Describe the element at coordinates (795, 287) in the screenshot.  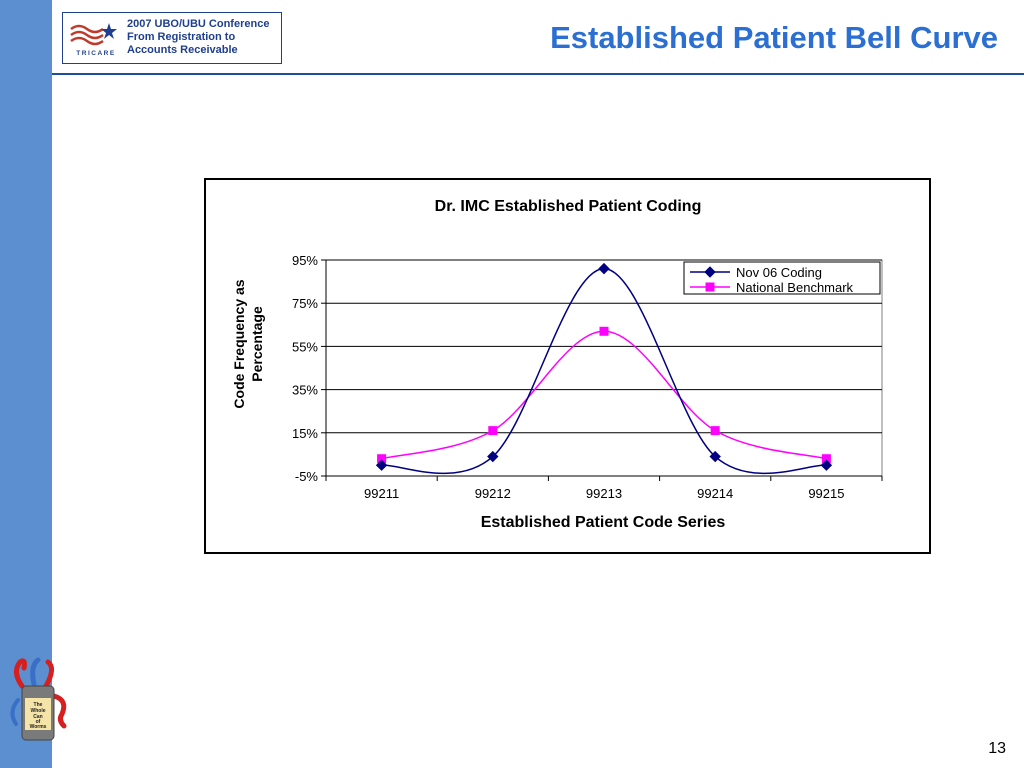
I see `legend-entry: National Benchmark` at that location.